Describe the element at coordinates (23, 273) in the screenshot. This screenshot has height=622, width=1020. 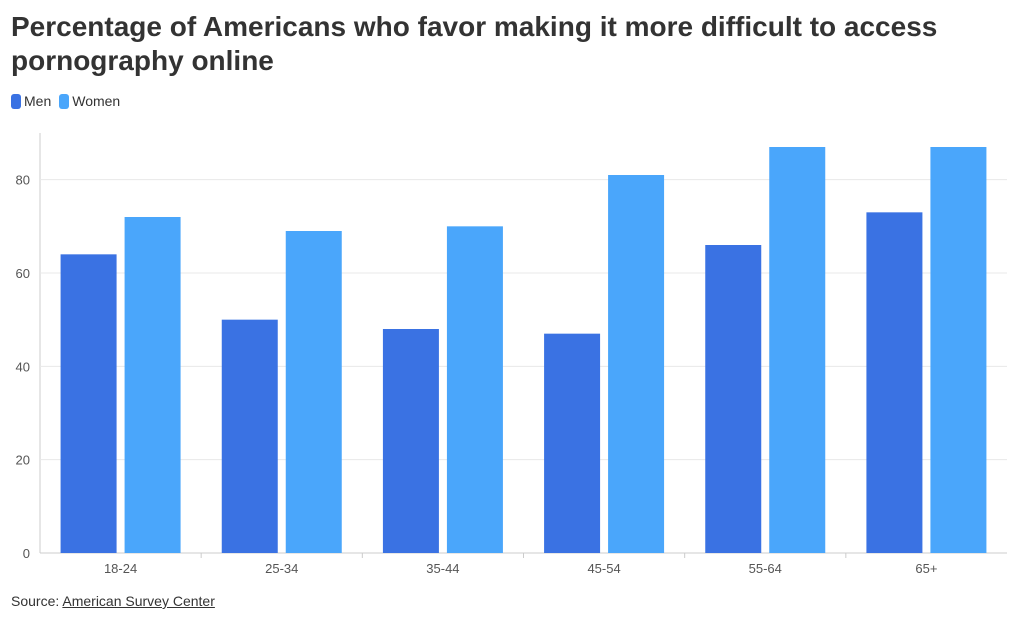
I see `y-tick-label: 60` at that location.